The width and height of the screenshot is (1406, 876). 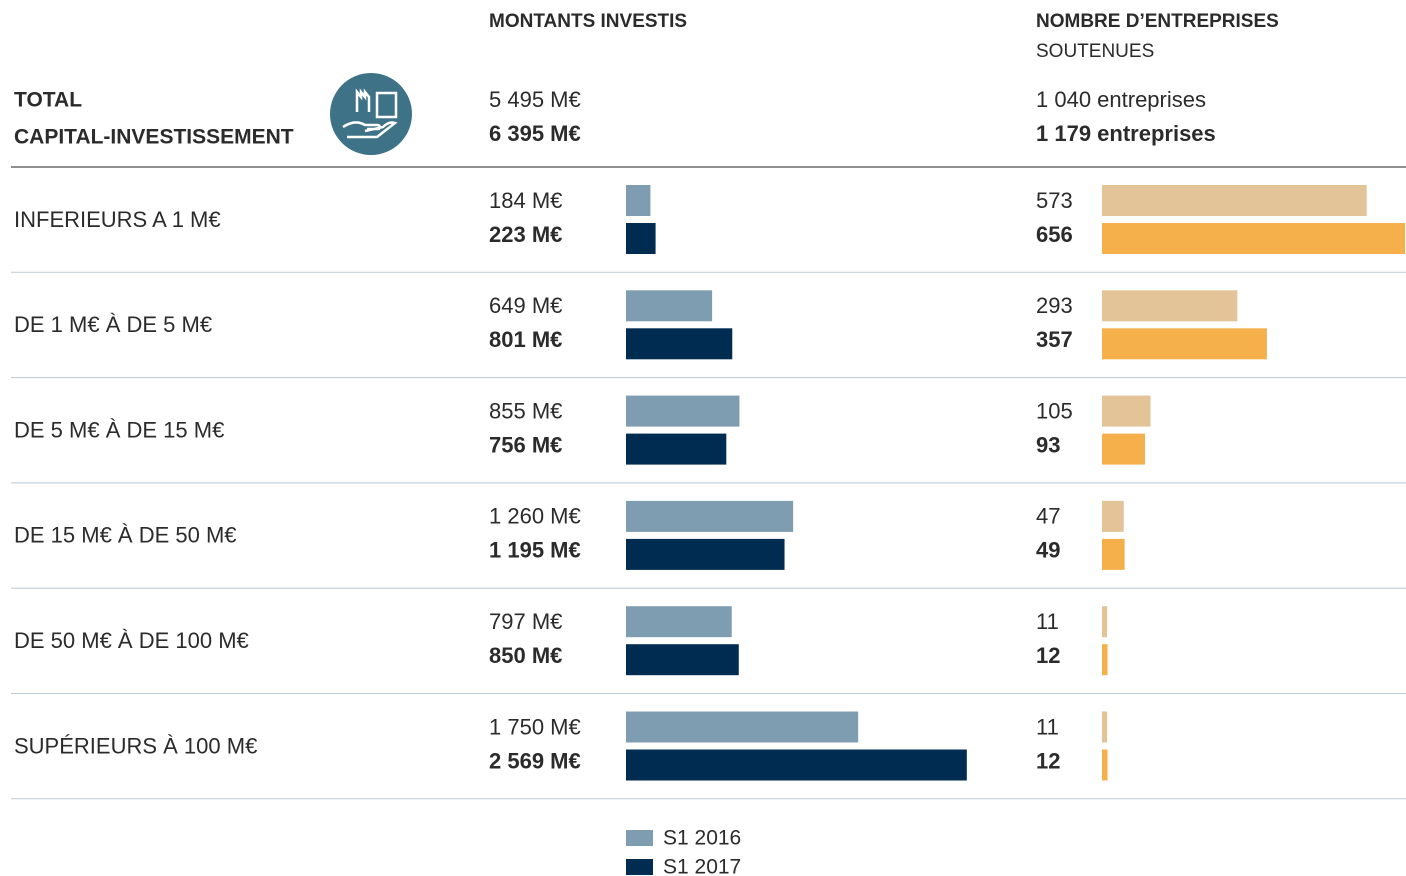 What do you see at coordinates (154, 137) in the screenshot?
I see `total-label: CAPITAL-INVESTISSEMENT` at bounding box center [154, 137].